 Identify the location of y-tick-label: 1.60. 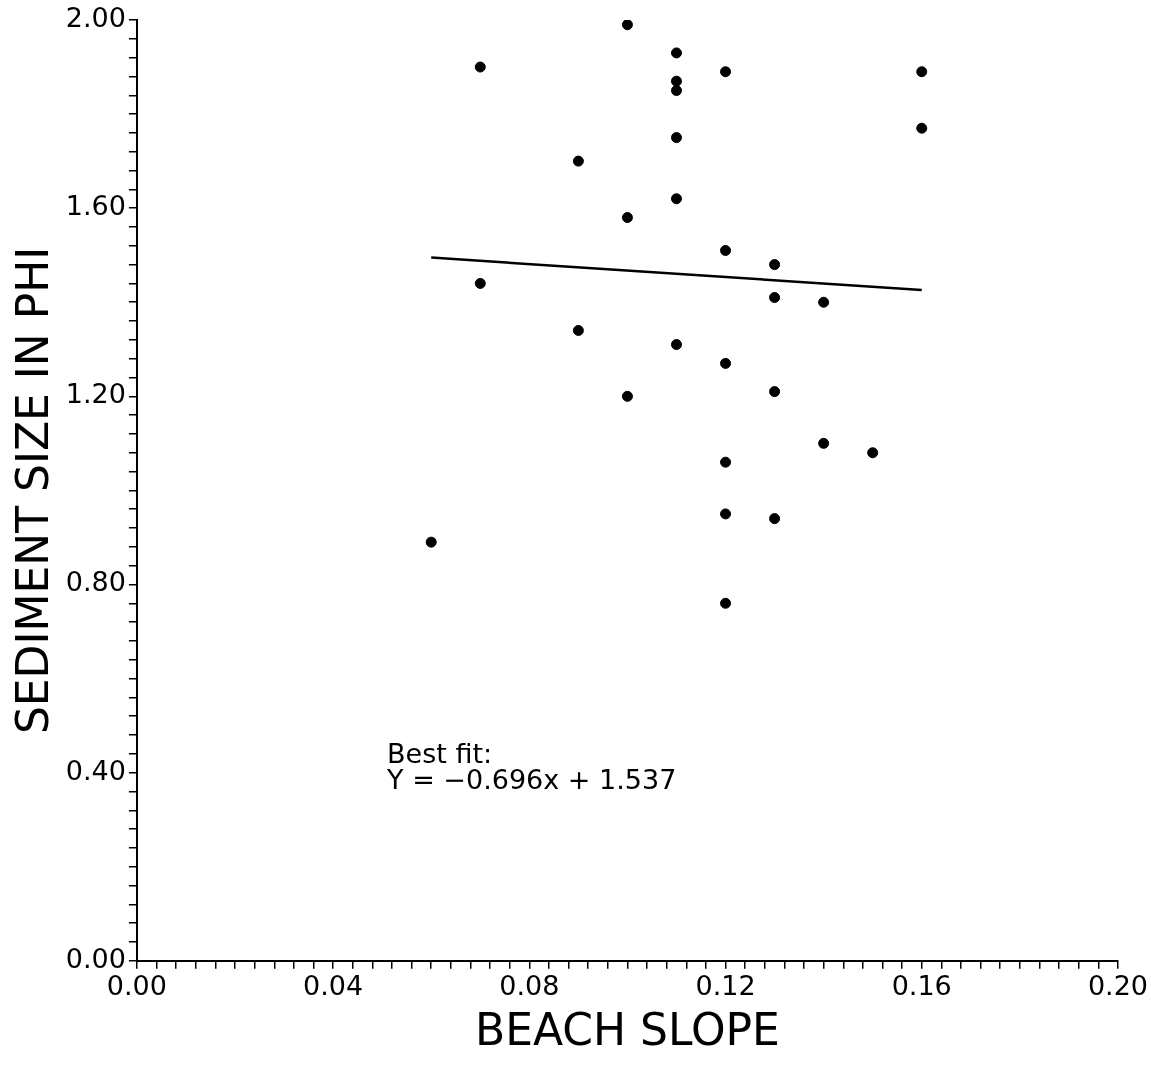
(95, 206).